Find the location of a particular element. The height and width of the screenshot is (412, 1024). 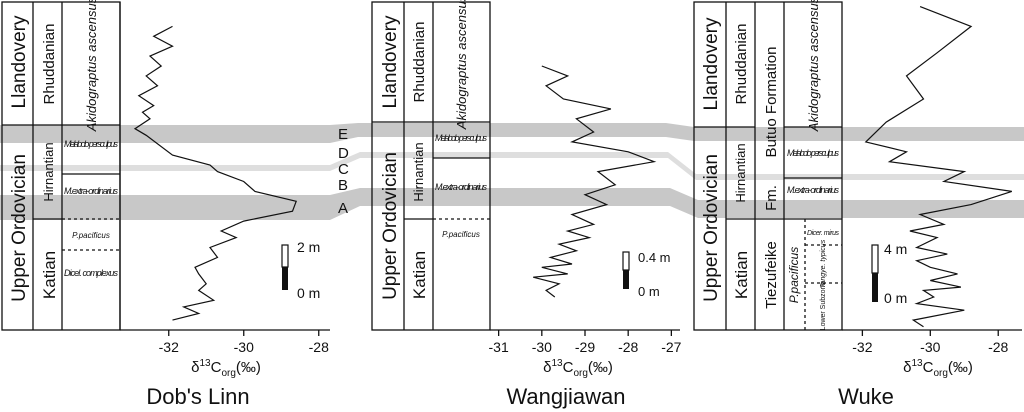

wuke-ticks: -32 -30 -28 is located at coordinates (930, 342).